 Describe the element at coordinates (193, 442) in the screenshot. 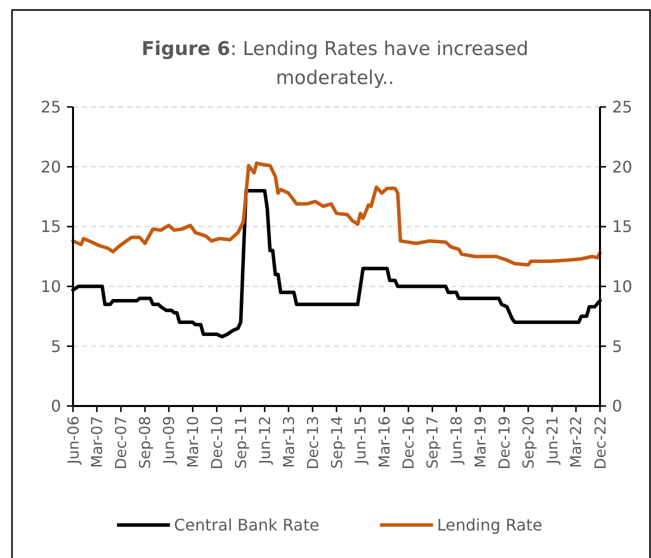

I see `x-tick-label: Mar-10` at that location.